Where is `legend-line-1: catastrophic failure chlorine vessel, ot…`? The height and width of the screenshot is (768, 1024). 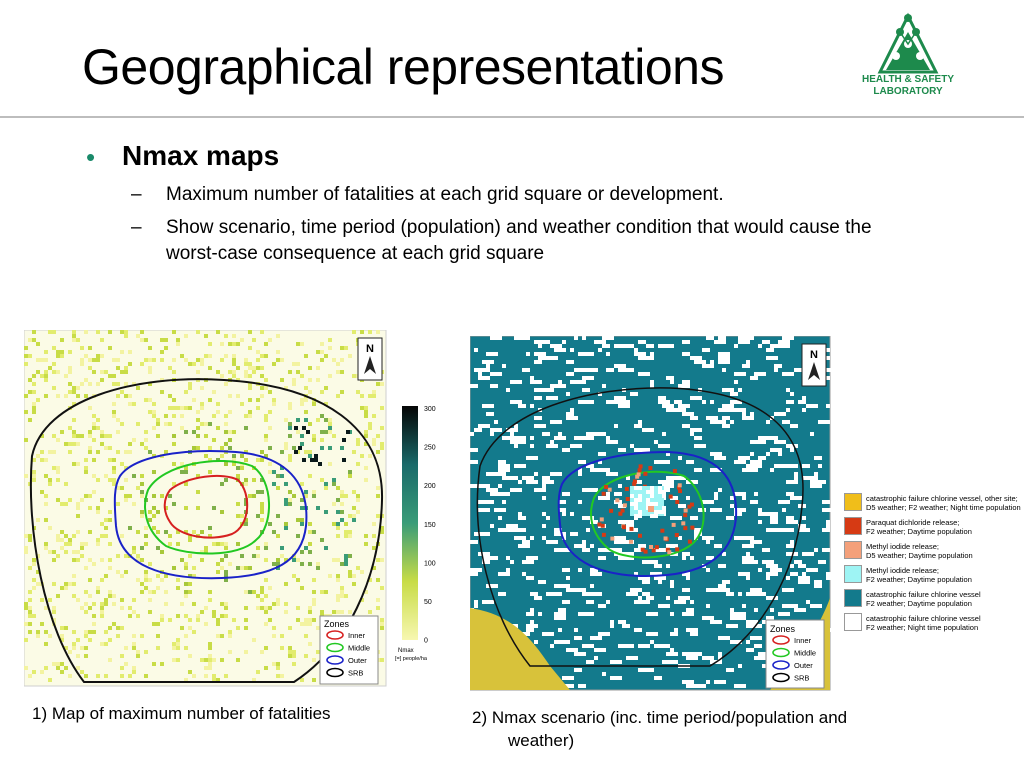
legend-line-1: catastrophic failure chlorine vessel, ot… is located at coordinates (942, 498).